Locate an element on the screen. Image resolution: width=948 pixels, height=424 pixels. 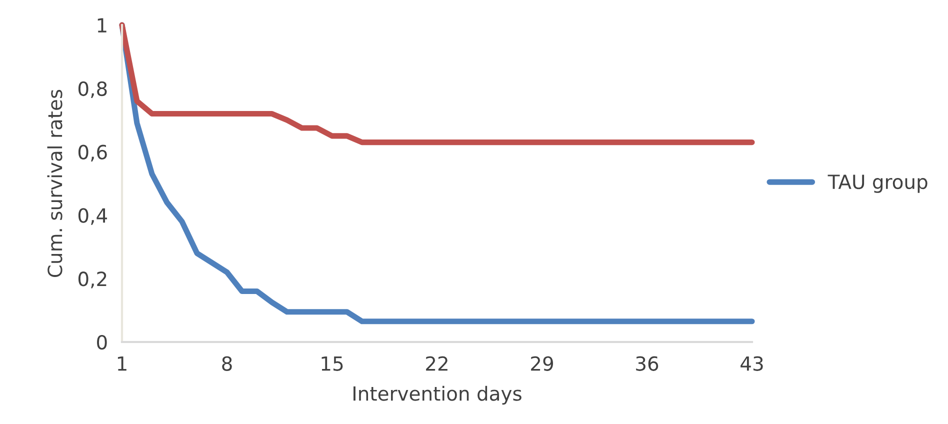
y-tick-label: 0,4 is located at coordinates (93, 216).